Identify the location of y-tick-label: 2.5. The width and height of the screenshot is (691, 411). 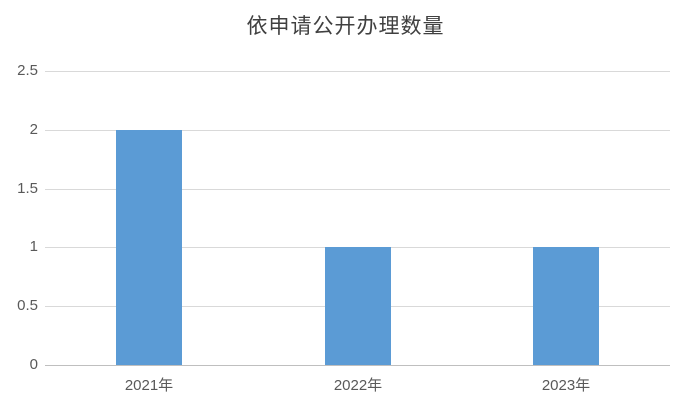
(27, 70).